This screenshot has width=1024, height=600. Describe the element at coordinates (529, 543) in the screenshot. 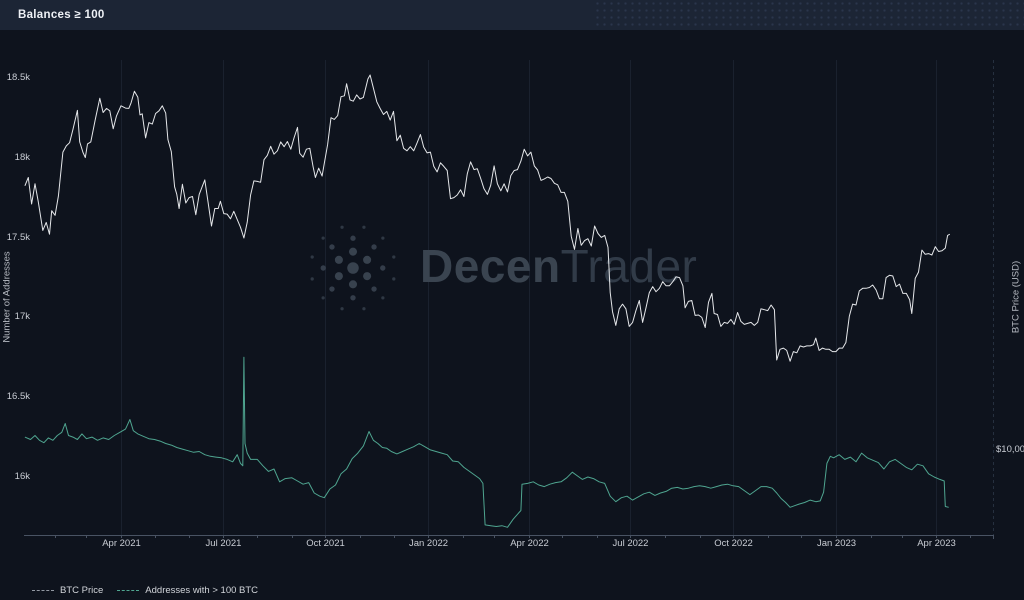

I see `x-tick-label: Apr 2022` at that location.